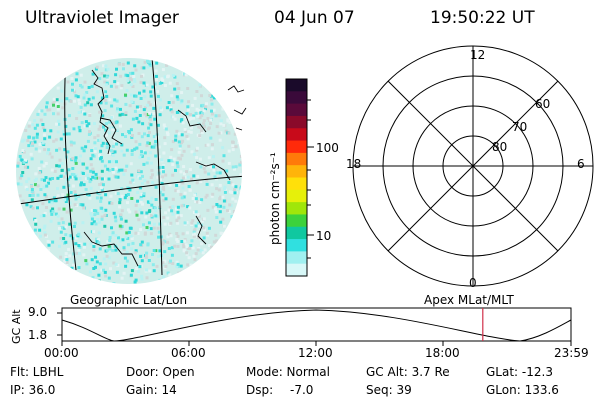 Image resolution: width=600 pixels, height=400 pixels. Describe the element at coordinates (33, 390) in the screenshot. I see `info-ip: IP: 36.0` at that location.